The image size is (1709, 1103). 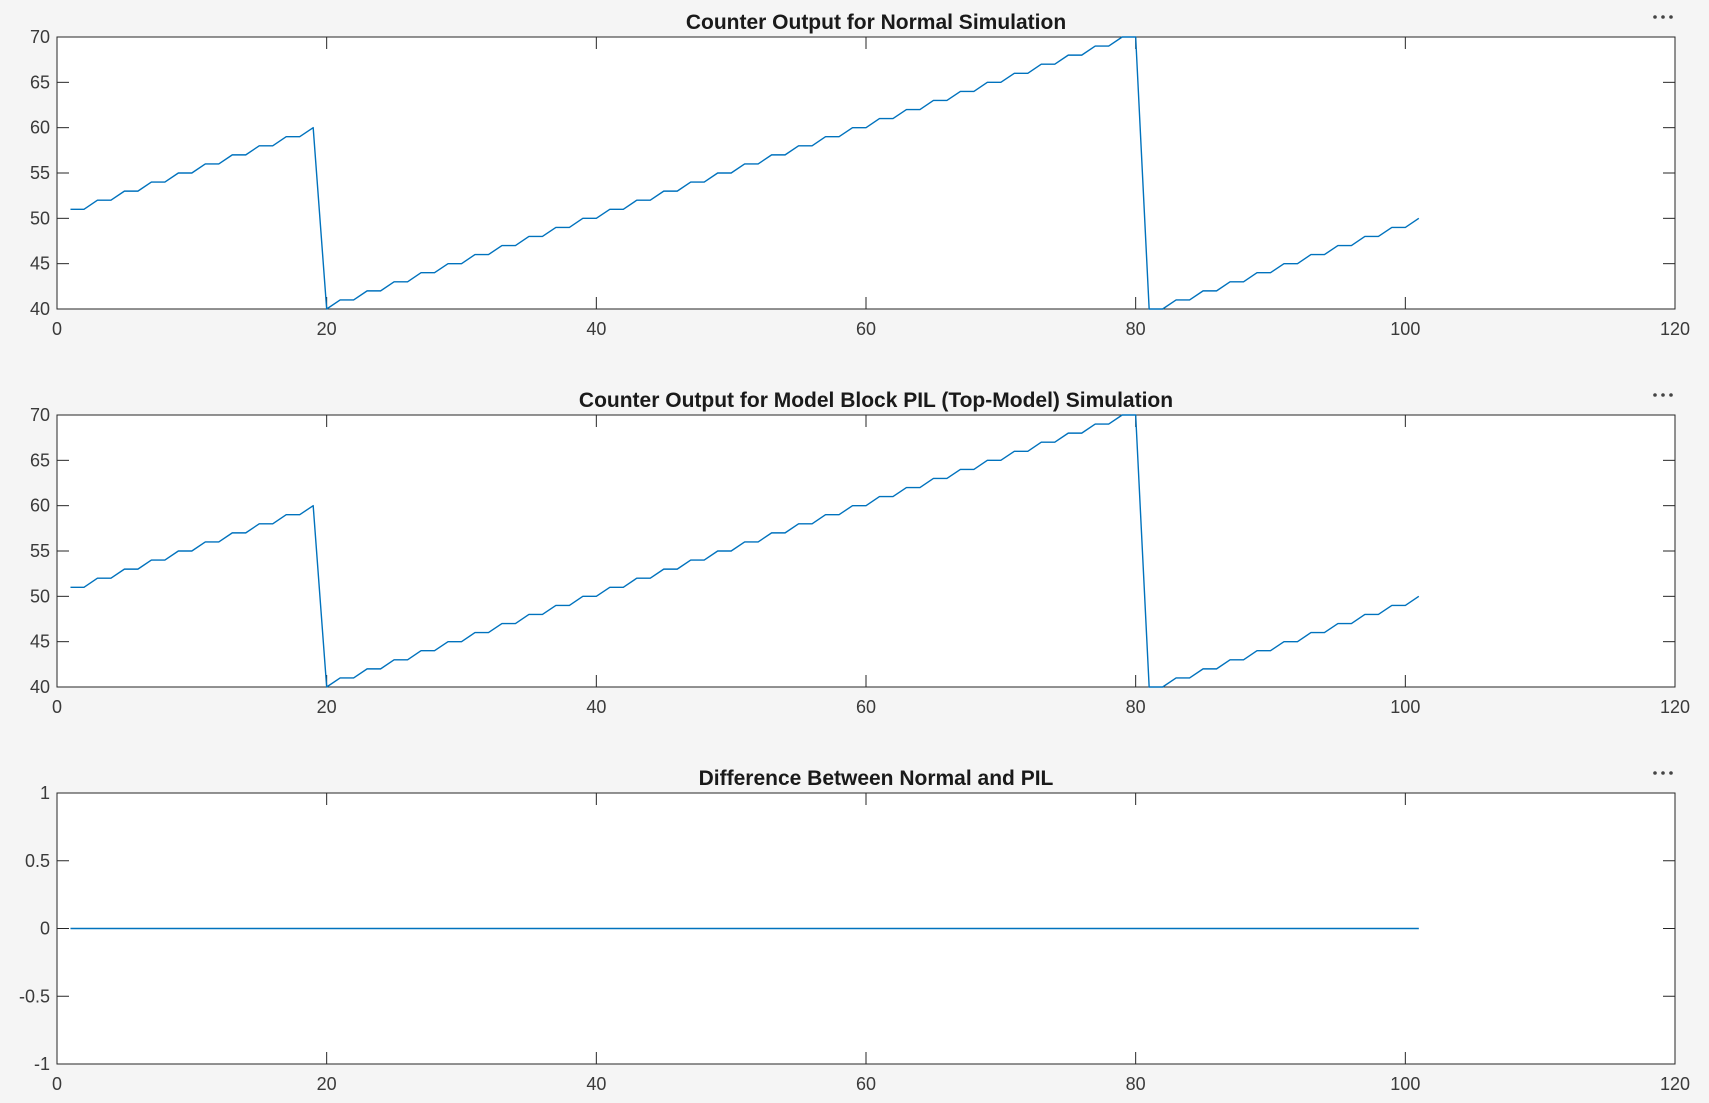 I want to click on axes-title: Difference Between Normal and PIL, so click(x=876, y=778).